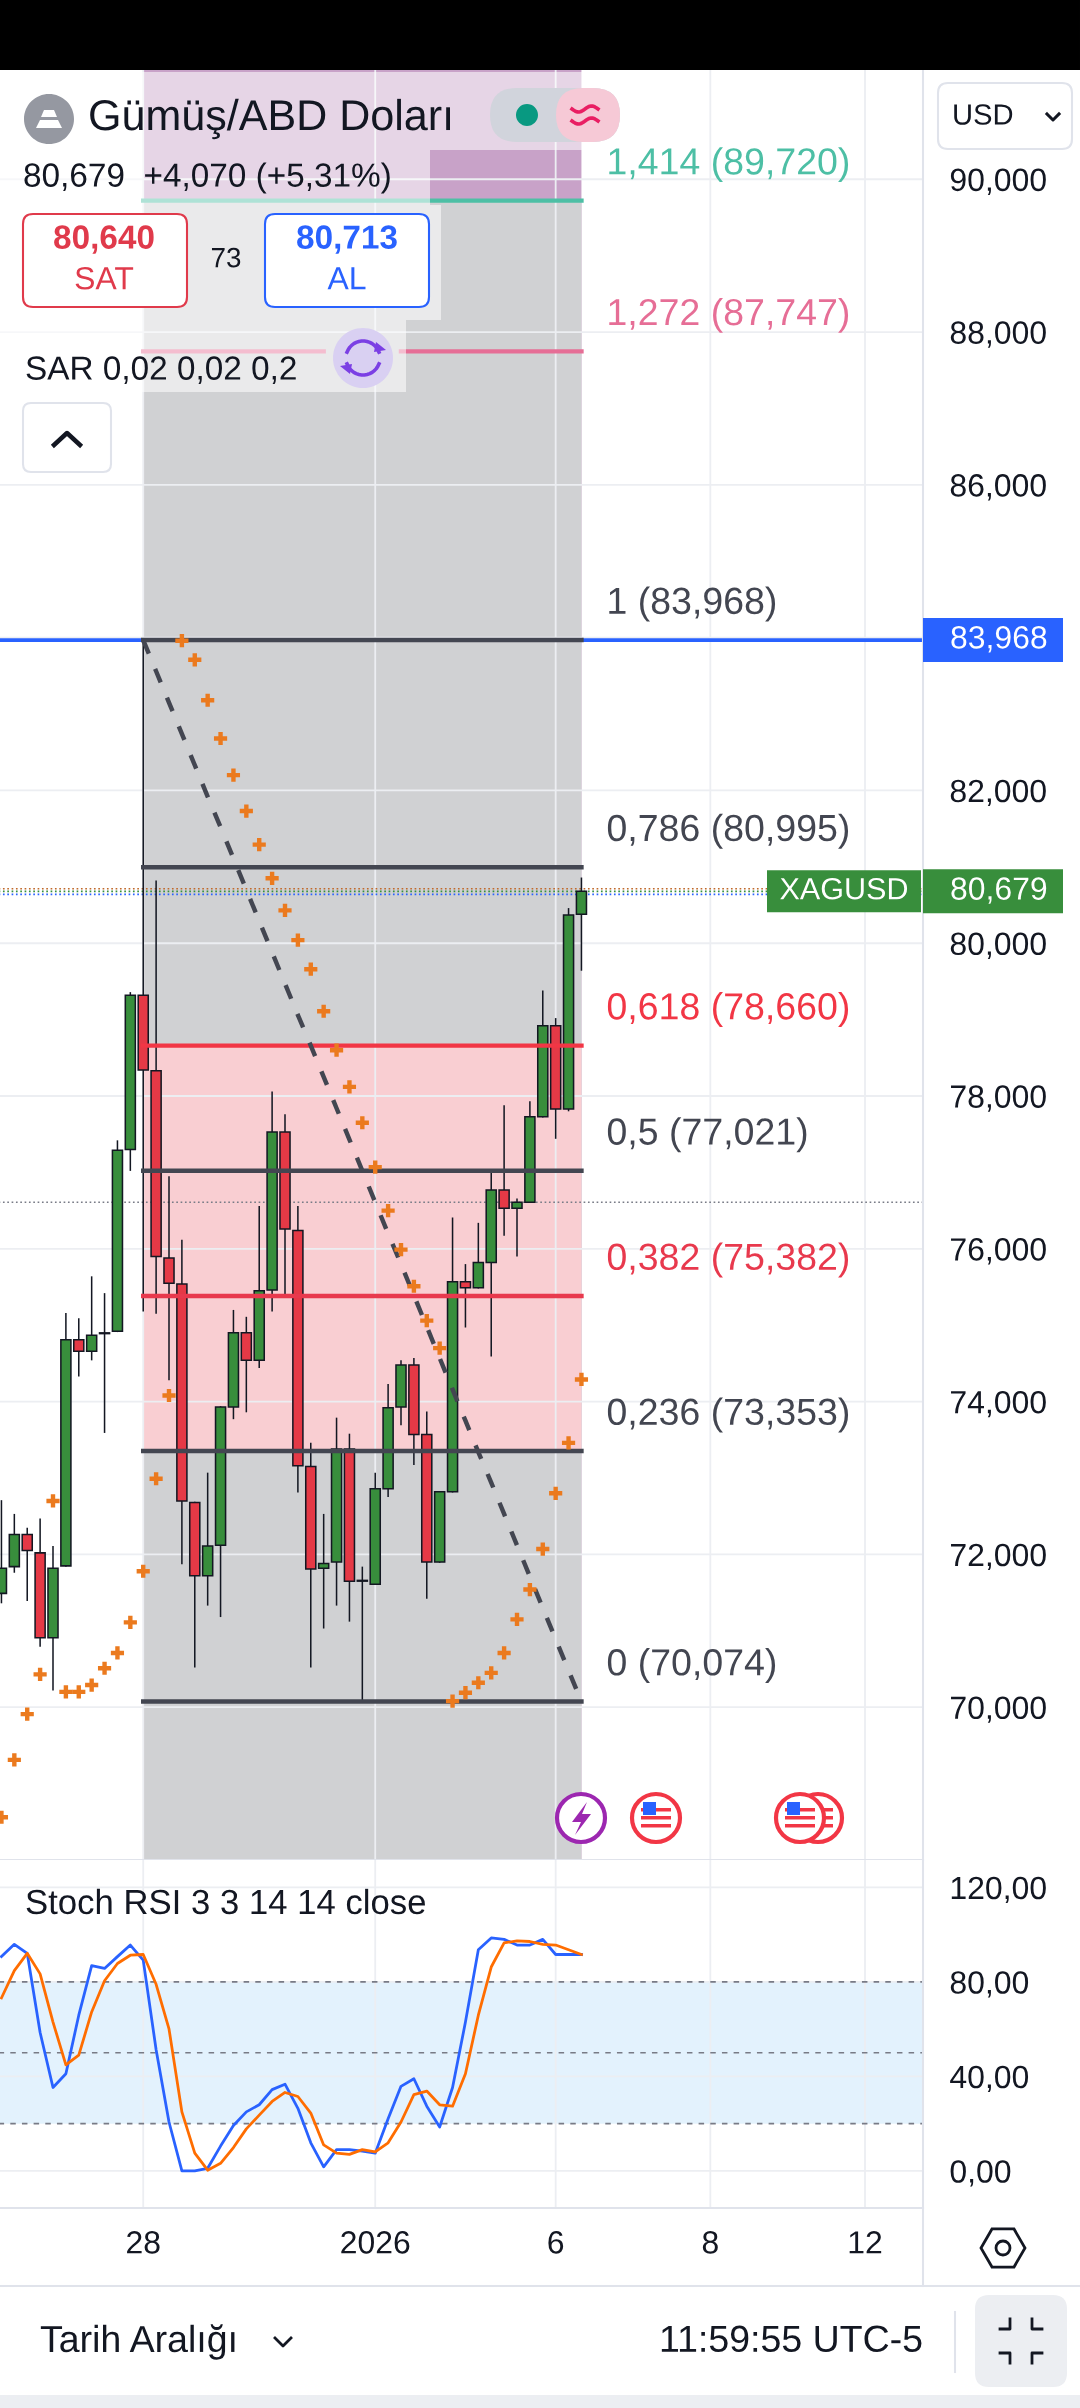  I want to click on y-tick-label: 74,000, so click(998, 1404).